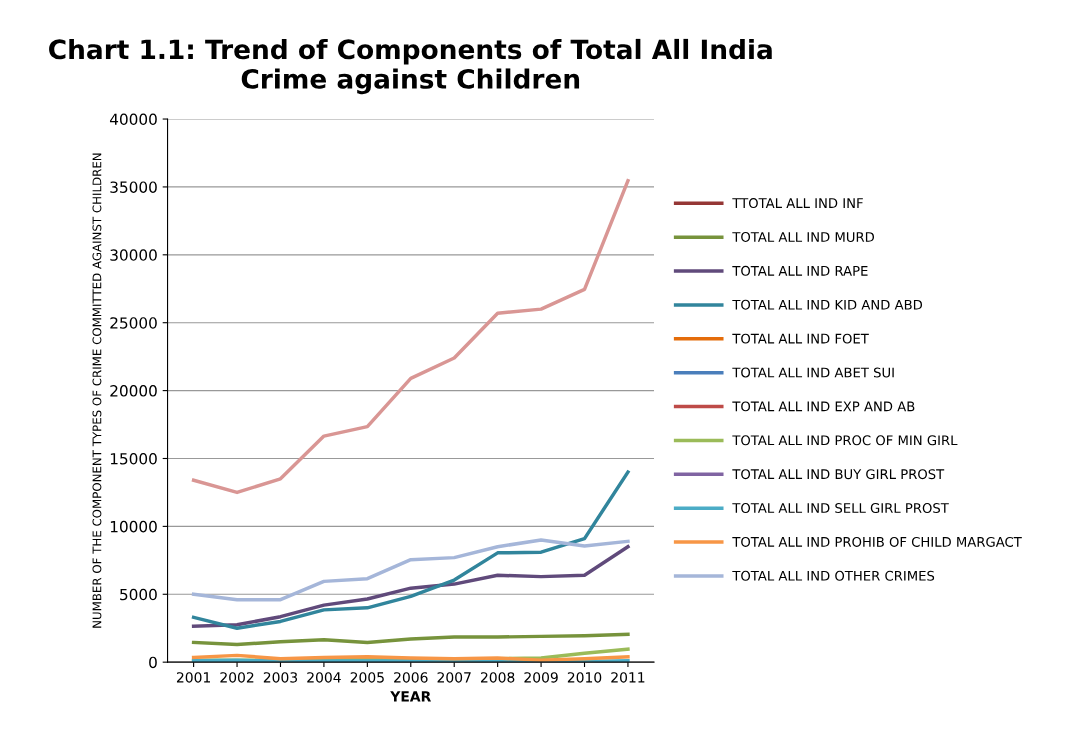 This screenshot has height=744, width=1081. What do you see at coordinates (541, 677) in the screenshot?
I see `x-tick-label: 2009` at bounding box center [541, 677].